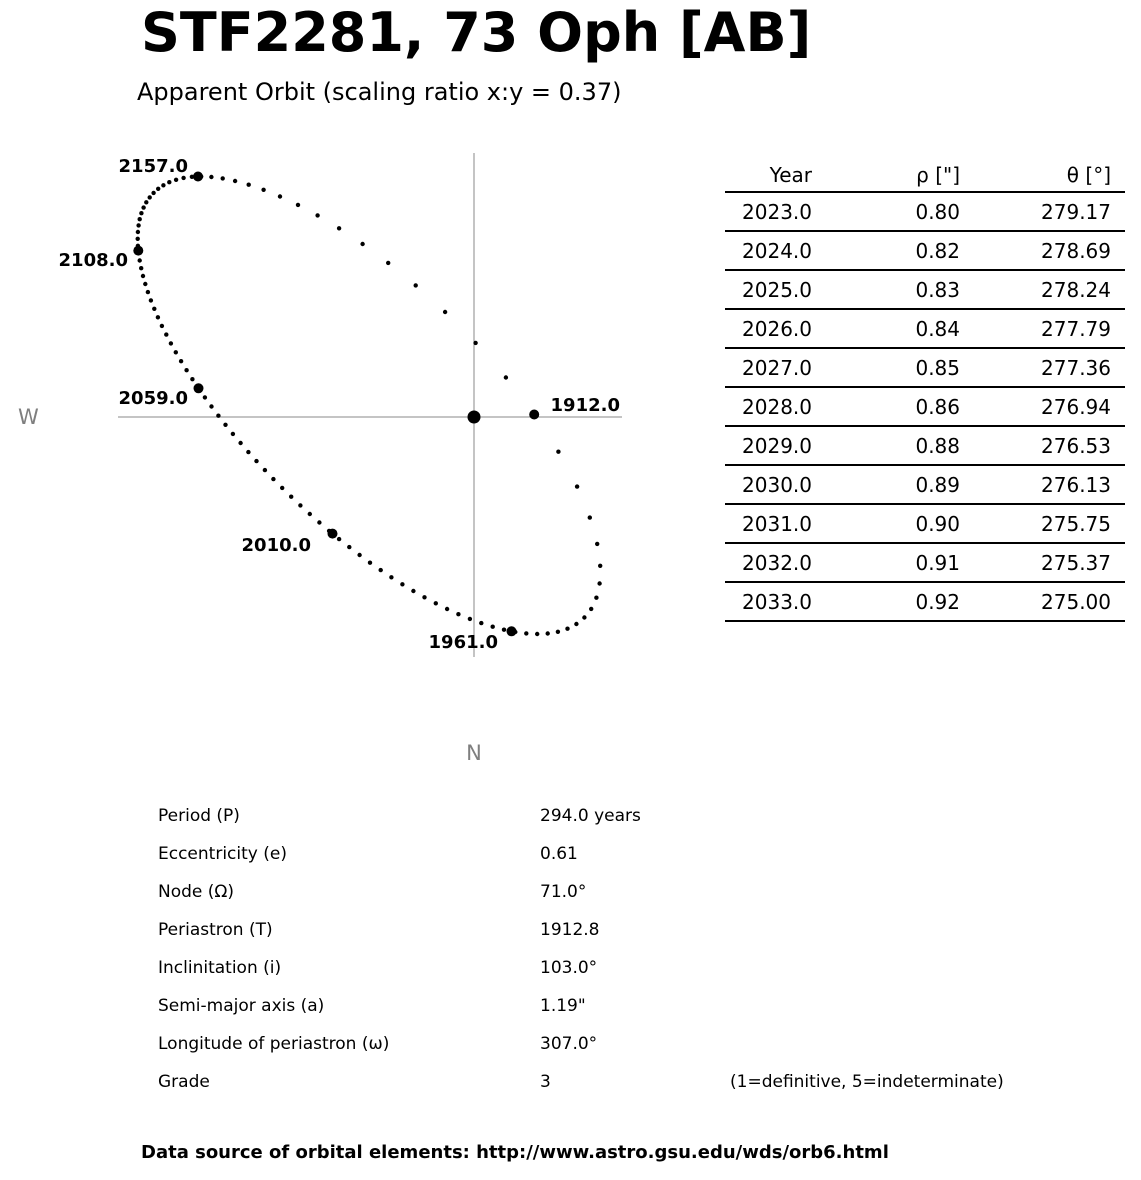 Image resolution: width=1141 pixels, height=1180 pixels. I want to click on ephemeris-cell: 0.90, so click(886, 524).